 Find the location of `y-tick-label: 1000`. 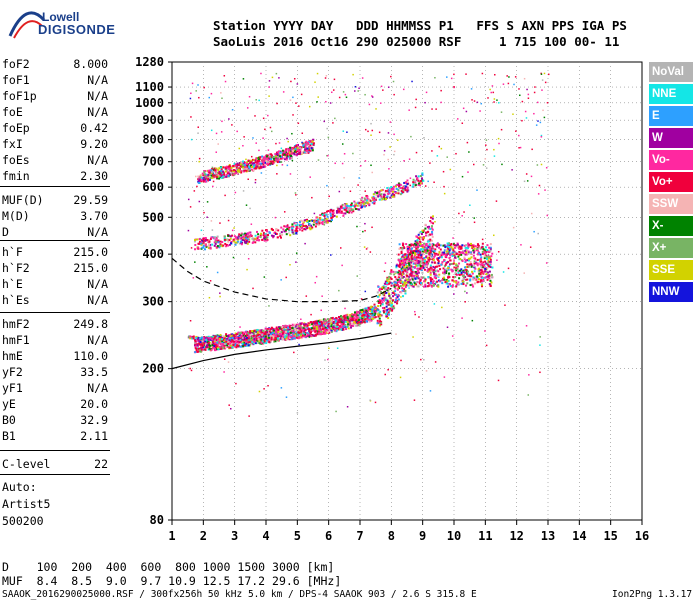

y-tick-label: 1000 is located at coordinates (149, 103).